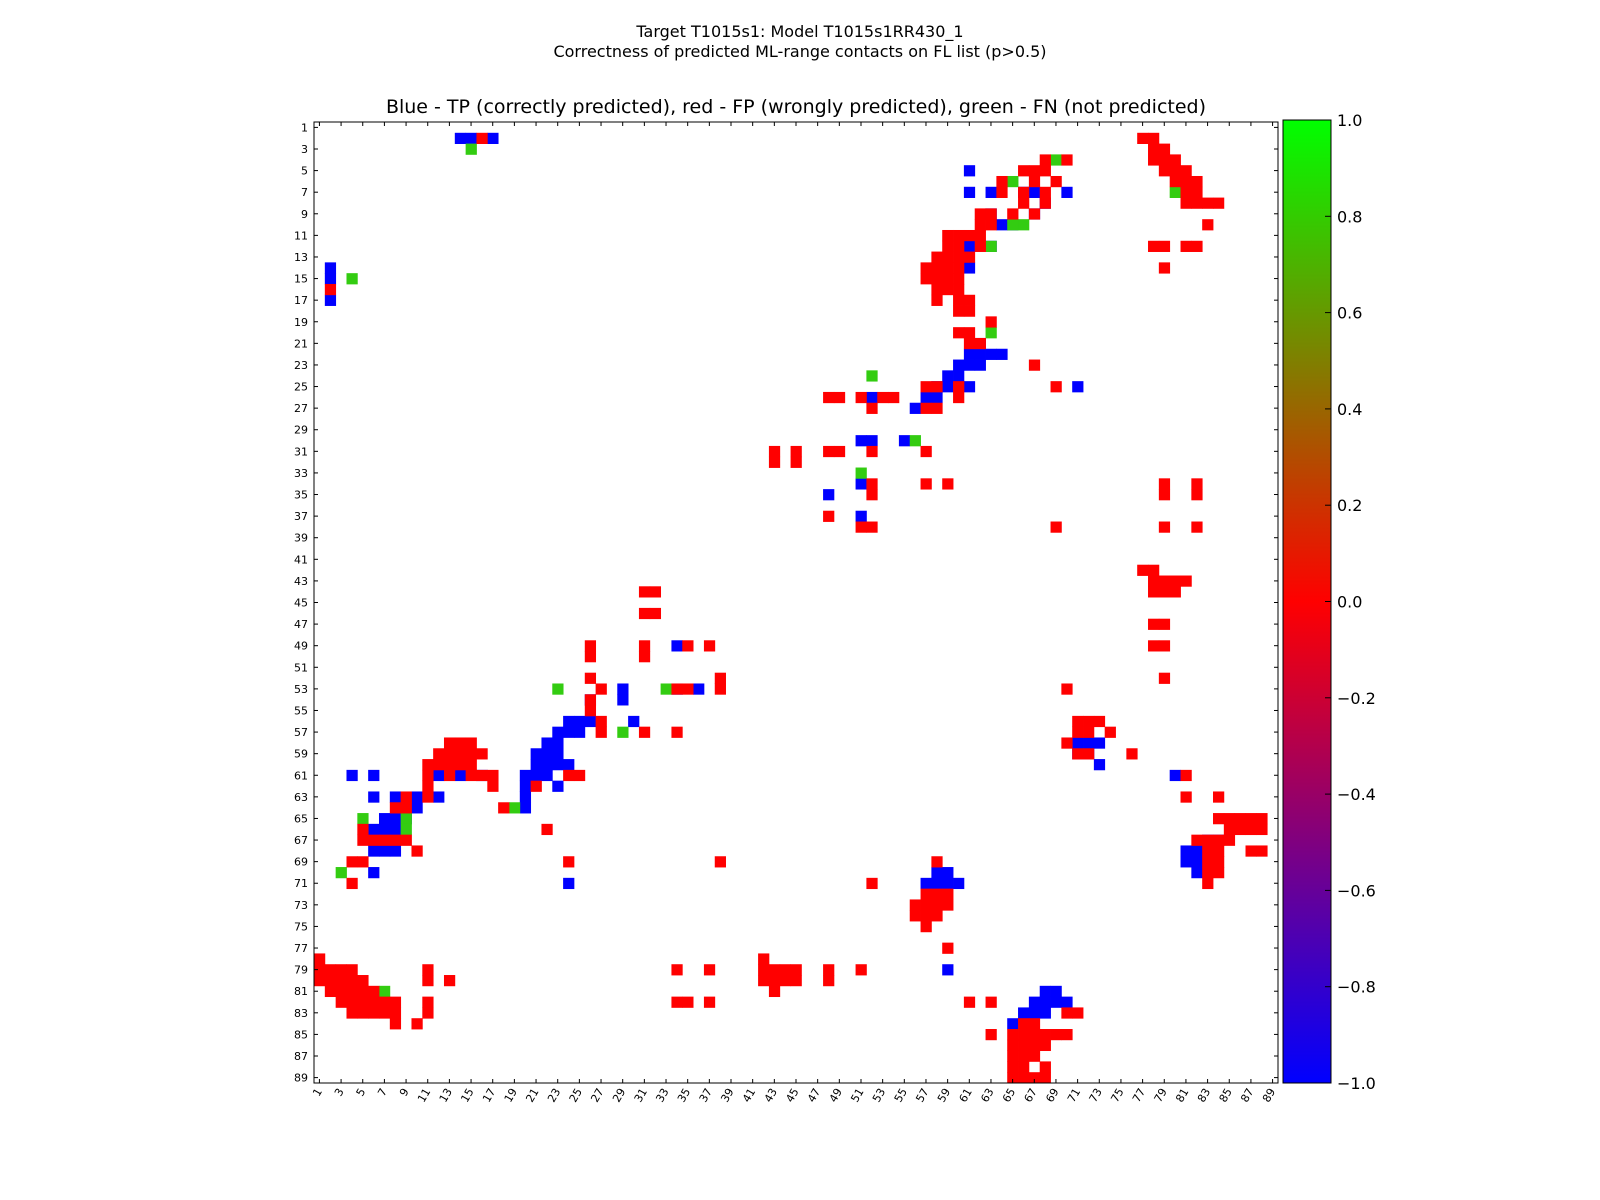 This screenshot has height=1200, width=1600. What do you see at coordinates (301, 343) in the screenshot?
I see `y-tick-label: 21` at bounding box center [301, 343].